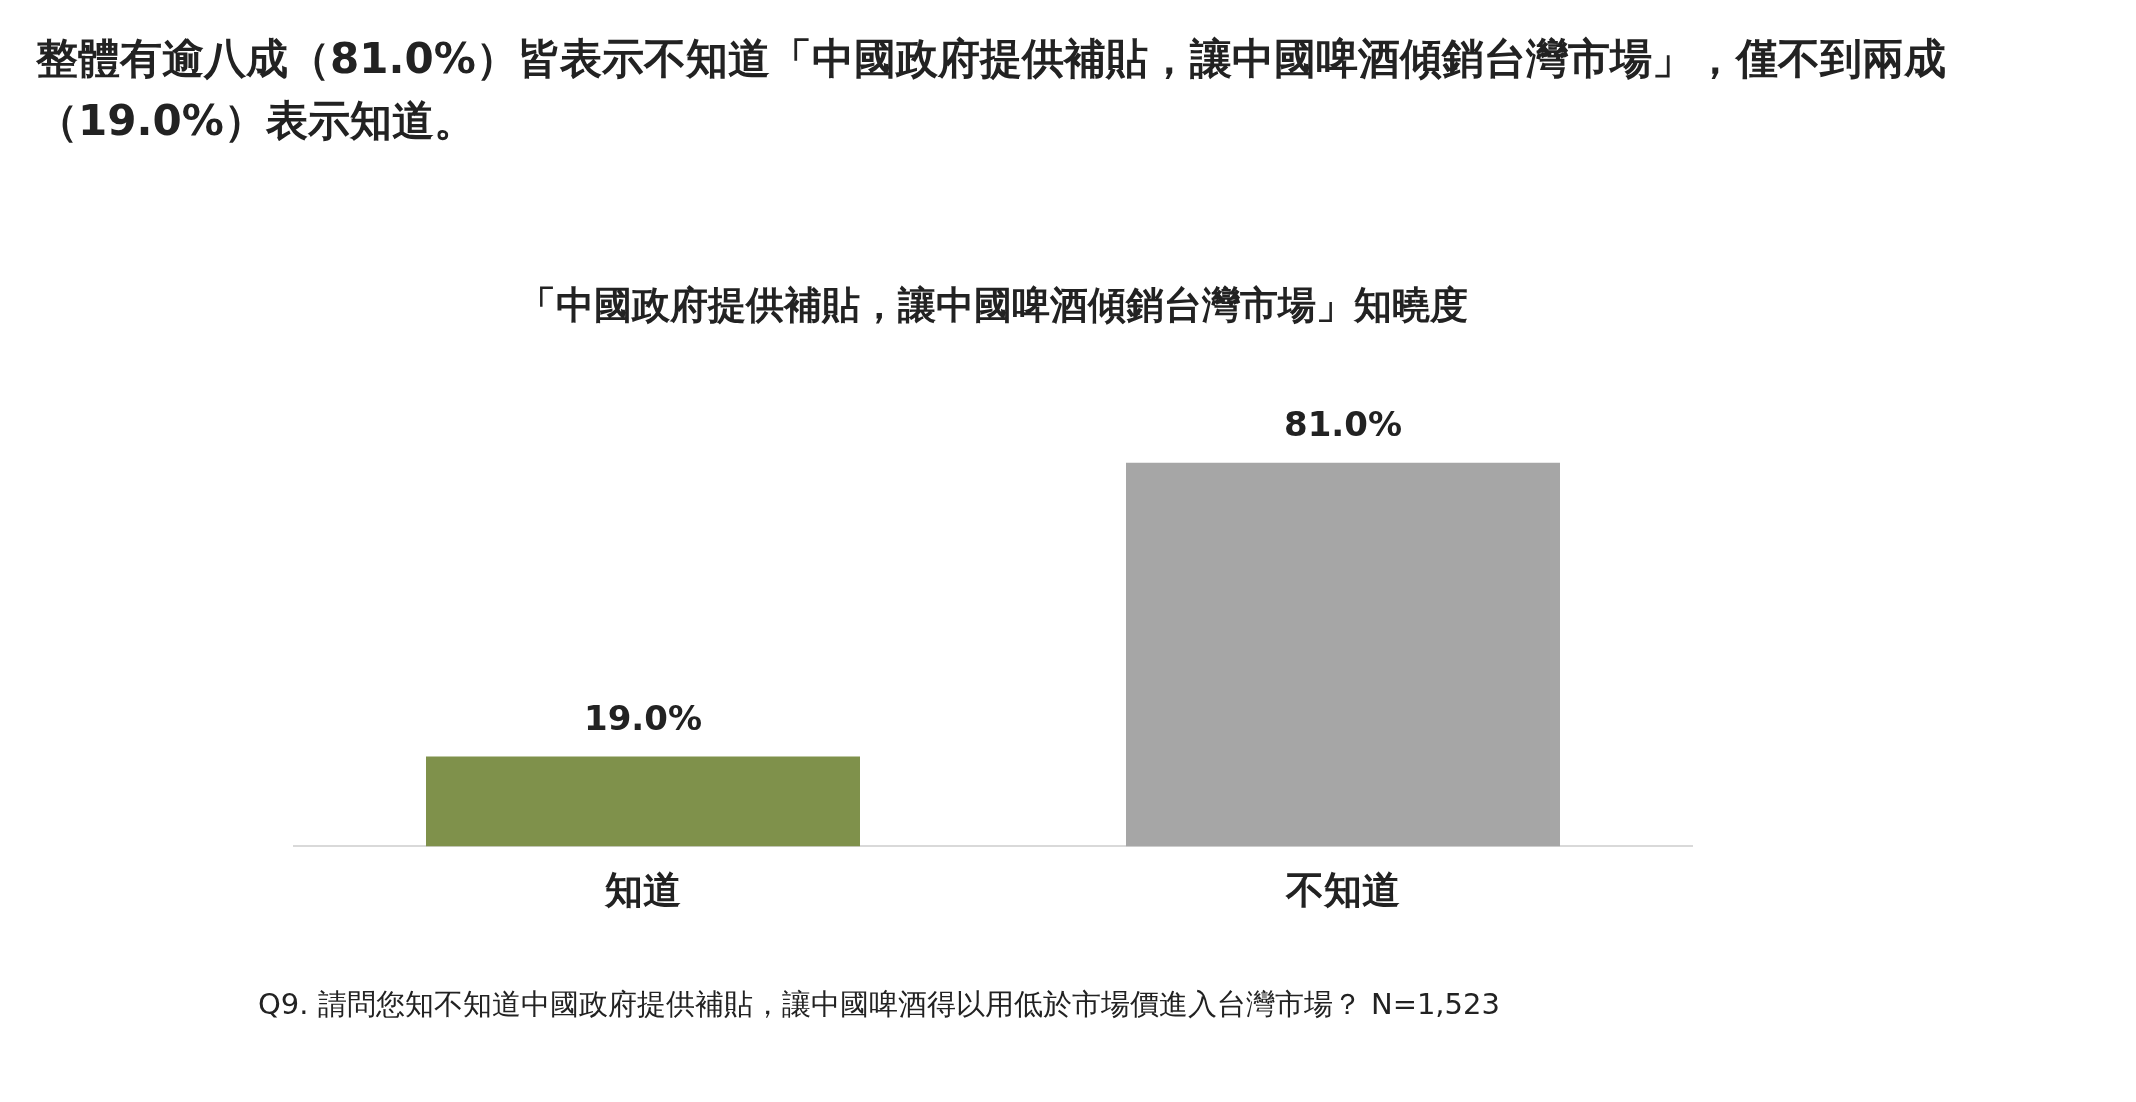  Describe the element at coordinates (879, 1004) in the screenshot. I see `text: Q9. 請問您知不知道中國政府提供補貼，讓中國啤酒得以用低於市場價進入台灣市場？ N=1,523` at that location.